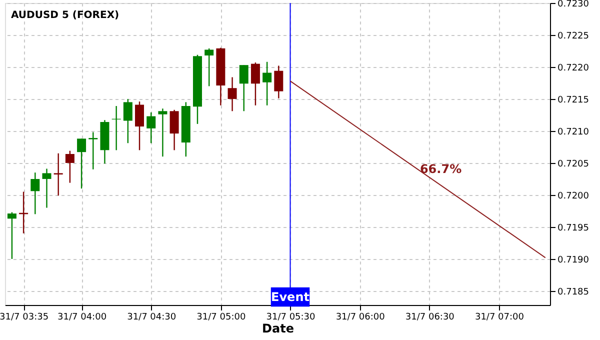  Describe the element at coordinates (573, 164) in the screenshot. I see `y-tick-label: 0.7205` at that location.